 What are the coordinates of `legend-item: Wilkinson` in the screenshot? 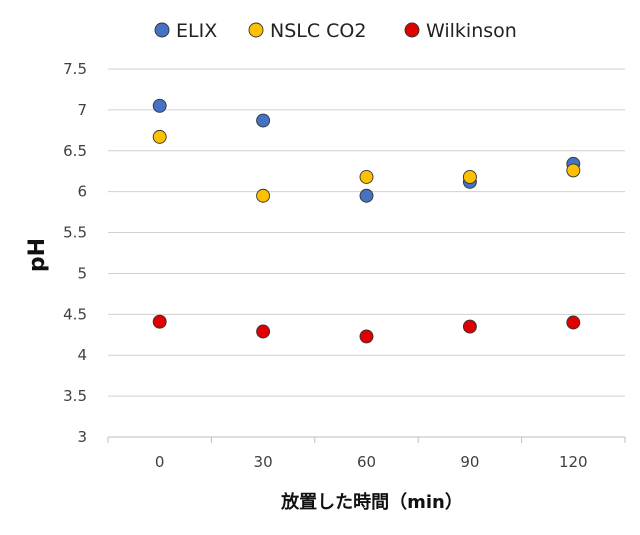 It's located at (460, 31).